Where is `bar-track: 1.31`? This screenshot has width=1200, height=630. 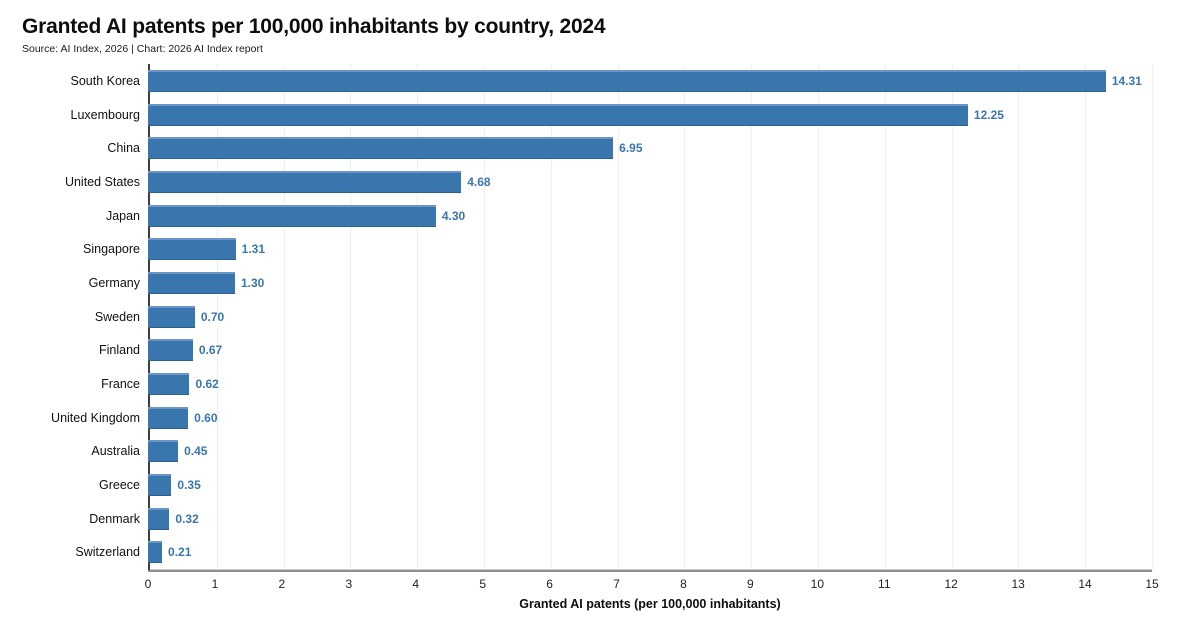 bar-track: 1.31 is located at coordinates (650, 249).